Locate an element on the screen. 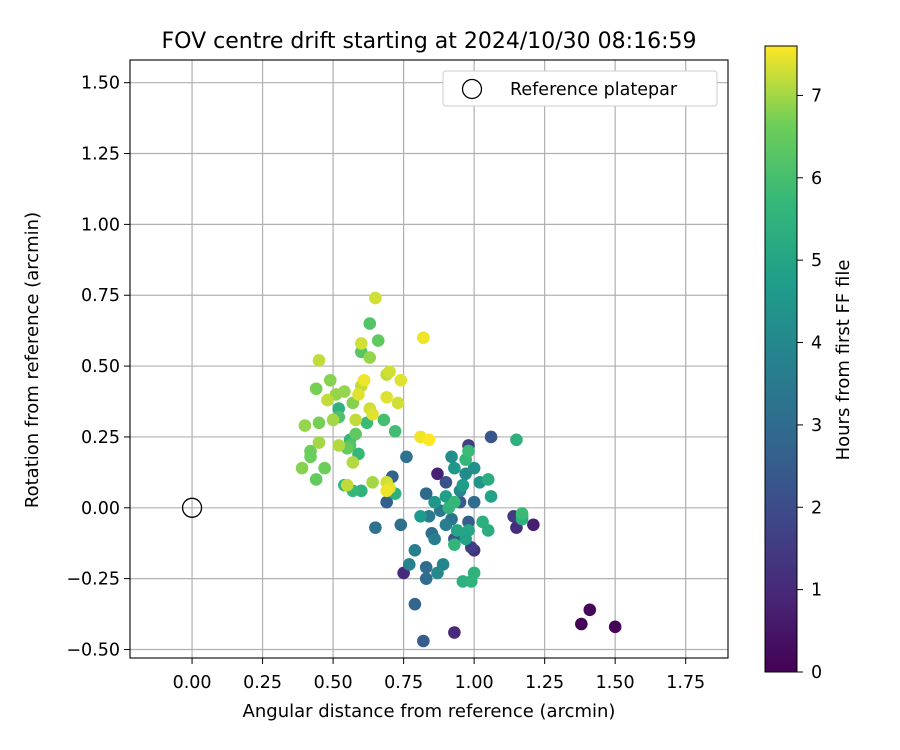 This screenshot has height=750, width=900. colorbar-label: Hours from first FF file is located at coordinates (843, 360).